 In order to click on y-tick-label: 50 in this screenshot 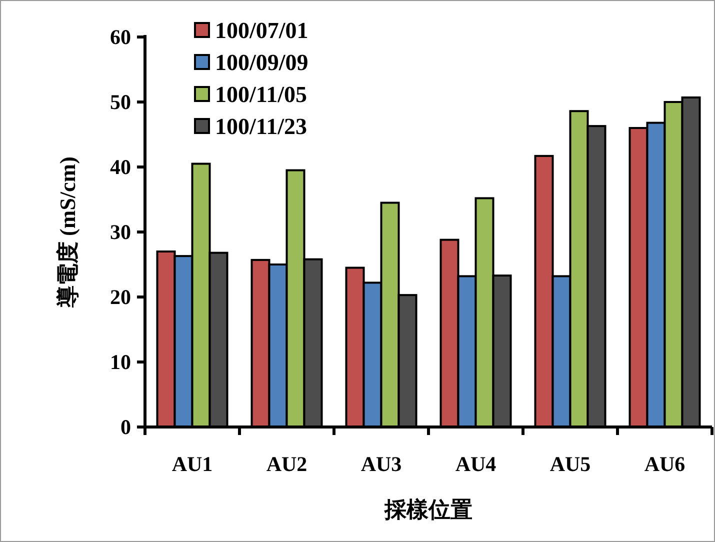, I will do `click(120, 102)`.